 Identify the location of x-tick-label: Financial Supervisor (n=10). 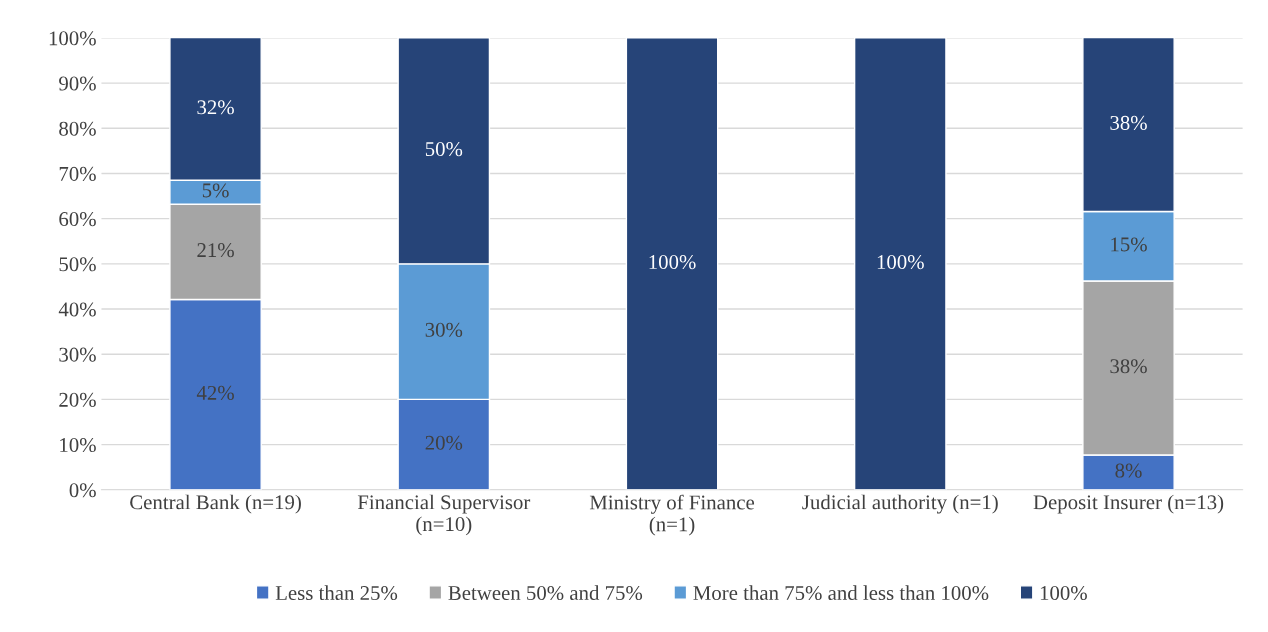
(444, 515).